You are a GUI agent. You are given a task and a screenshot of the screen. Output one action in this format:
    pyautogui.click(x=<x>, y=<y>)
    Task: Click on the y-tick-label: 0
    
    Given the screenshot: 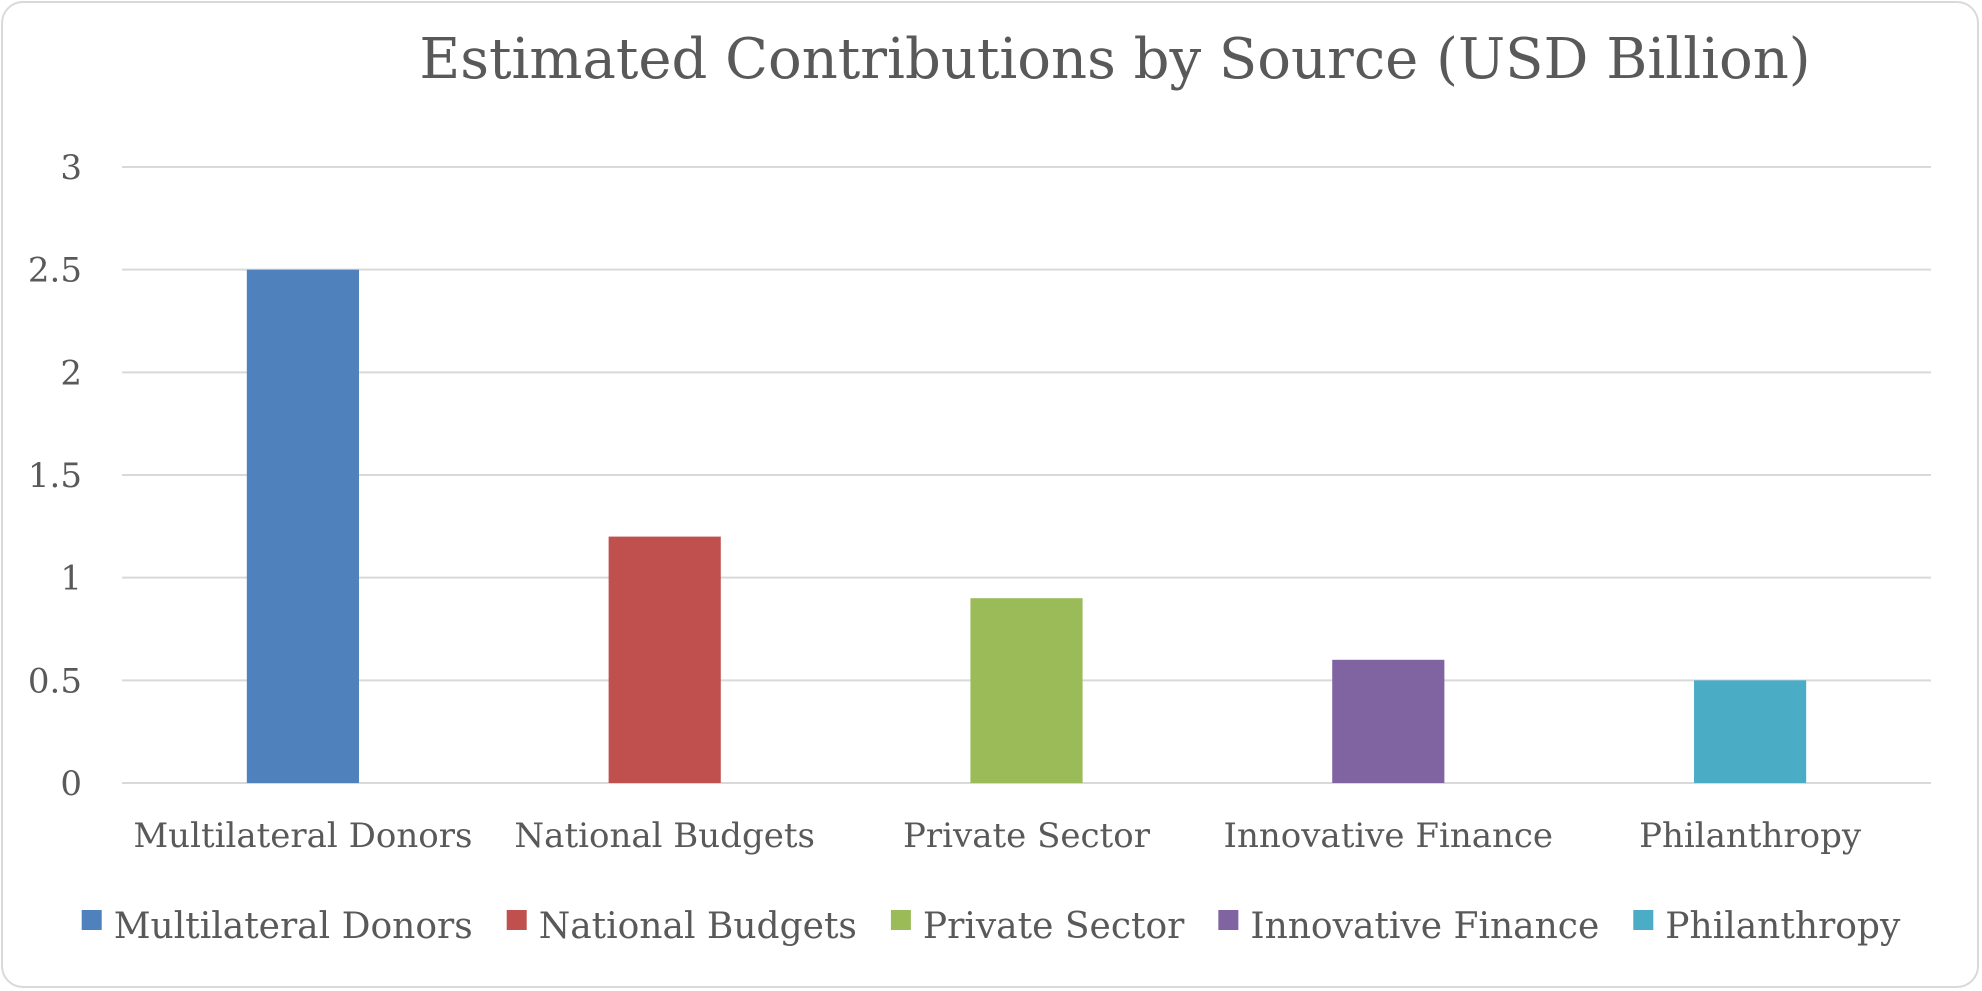 What is the action you would take?
    pyautogui.click(x=71, y=784)
    